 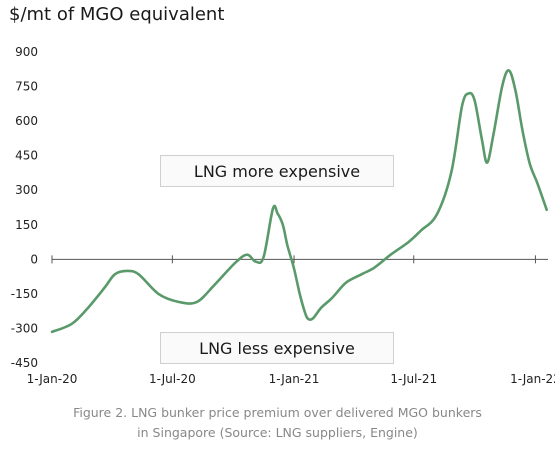 I want to click on y-tick-label: 900, so click(x=26, y=52).